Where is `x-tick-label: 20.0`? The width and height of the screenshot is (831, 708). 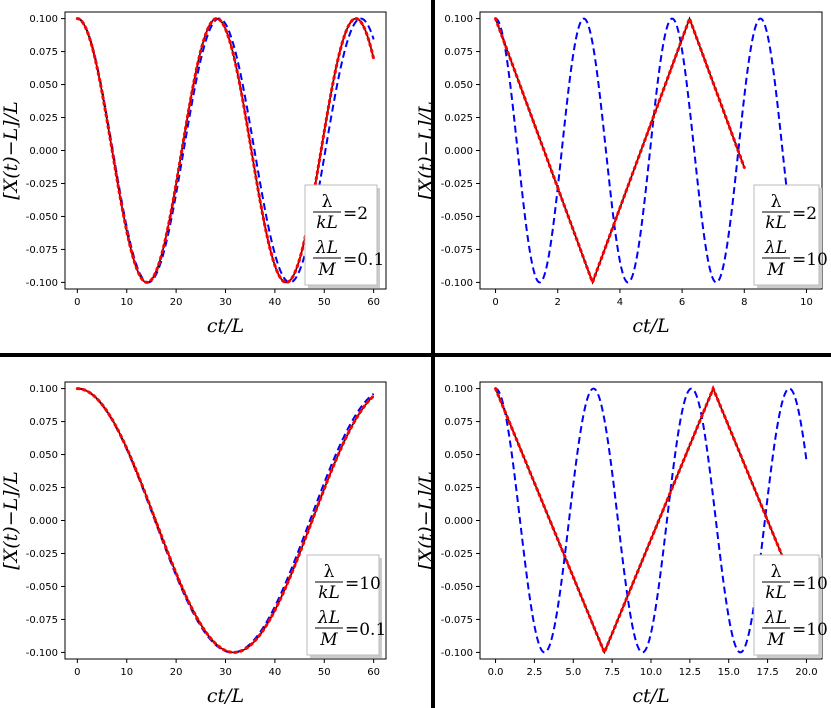 x-tick-label: 20.0 is located at coordinates (806, 672).